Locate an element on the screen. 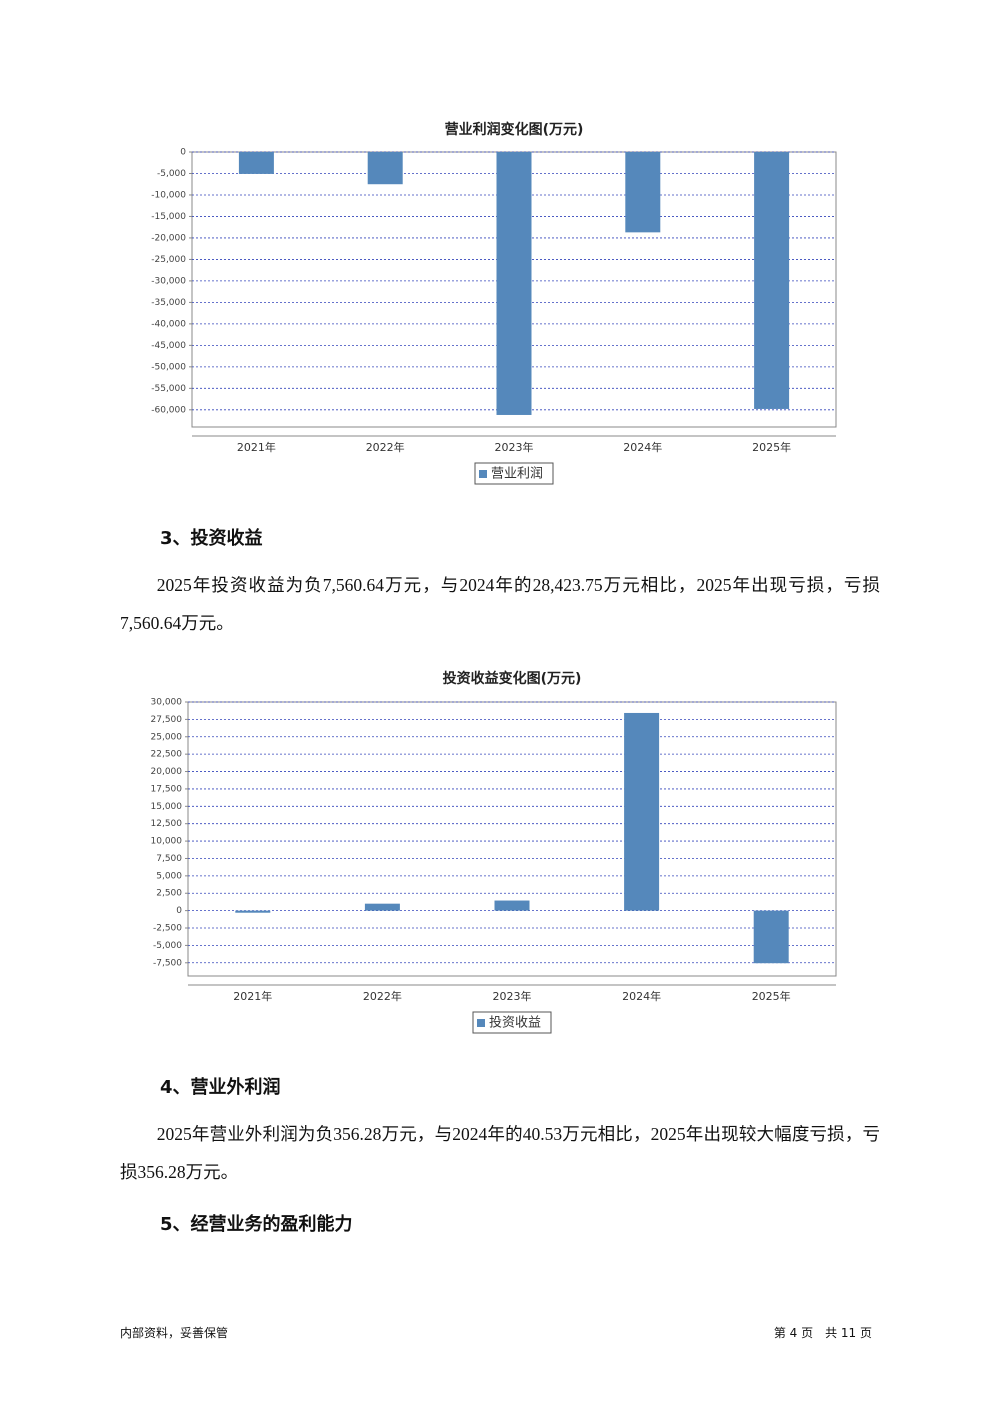 The image size is (992, 1403). y-tick-label: 12,500 is located at coordinates (167, 824).